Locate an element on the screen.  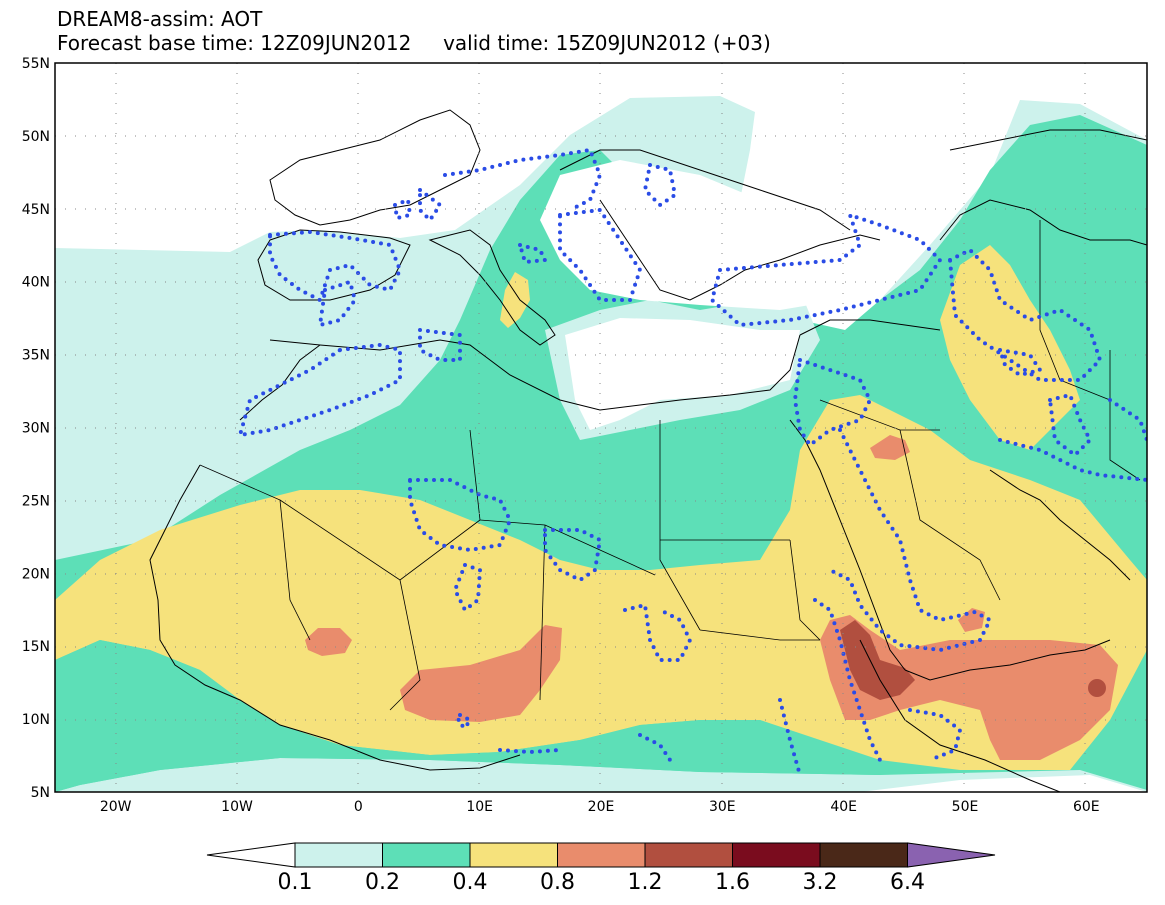
lat-tick-label: 55N is located at coordinates (36, 64).